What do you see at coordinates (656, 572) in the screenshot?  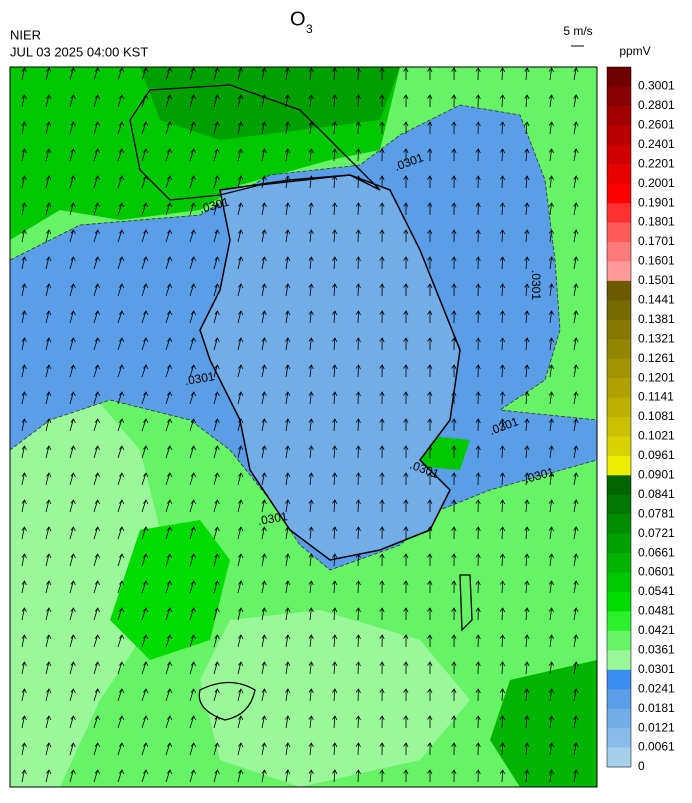 I see `colorbar-label: 0.0601` at bounding box center [656, 572].